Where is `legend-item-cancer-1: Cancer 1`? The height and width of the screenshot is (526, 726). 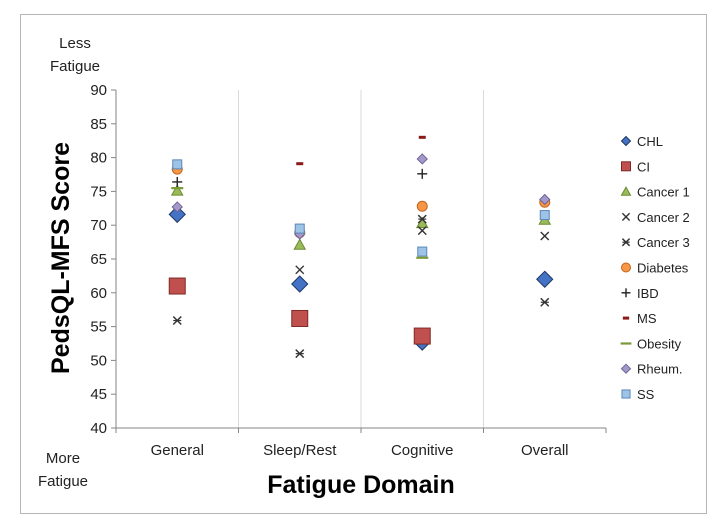 legend-item-cancer-1: Cancer 1 is located at coordinates (655, 192).